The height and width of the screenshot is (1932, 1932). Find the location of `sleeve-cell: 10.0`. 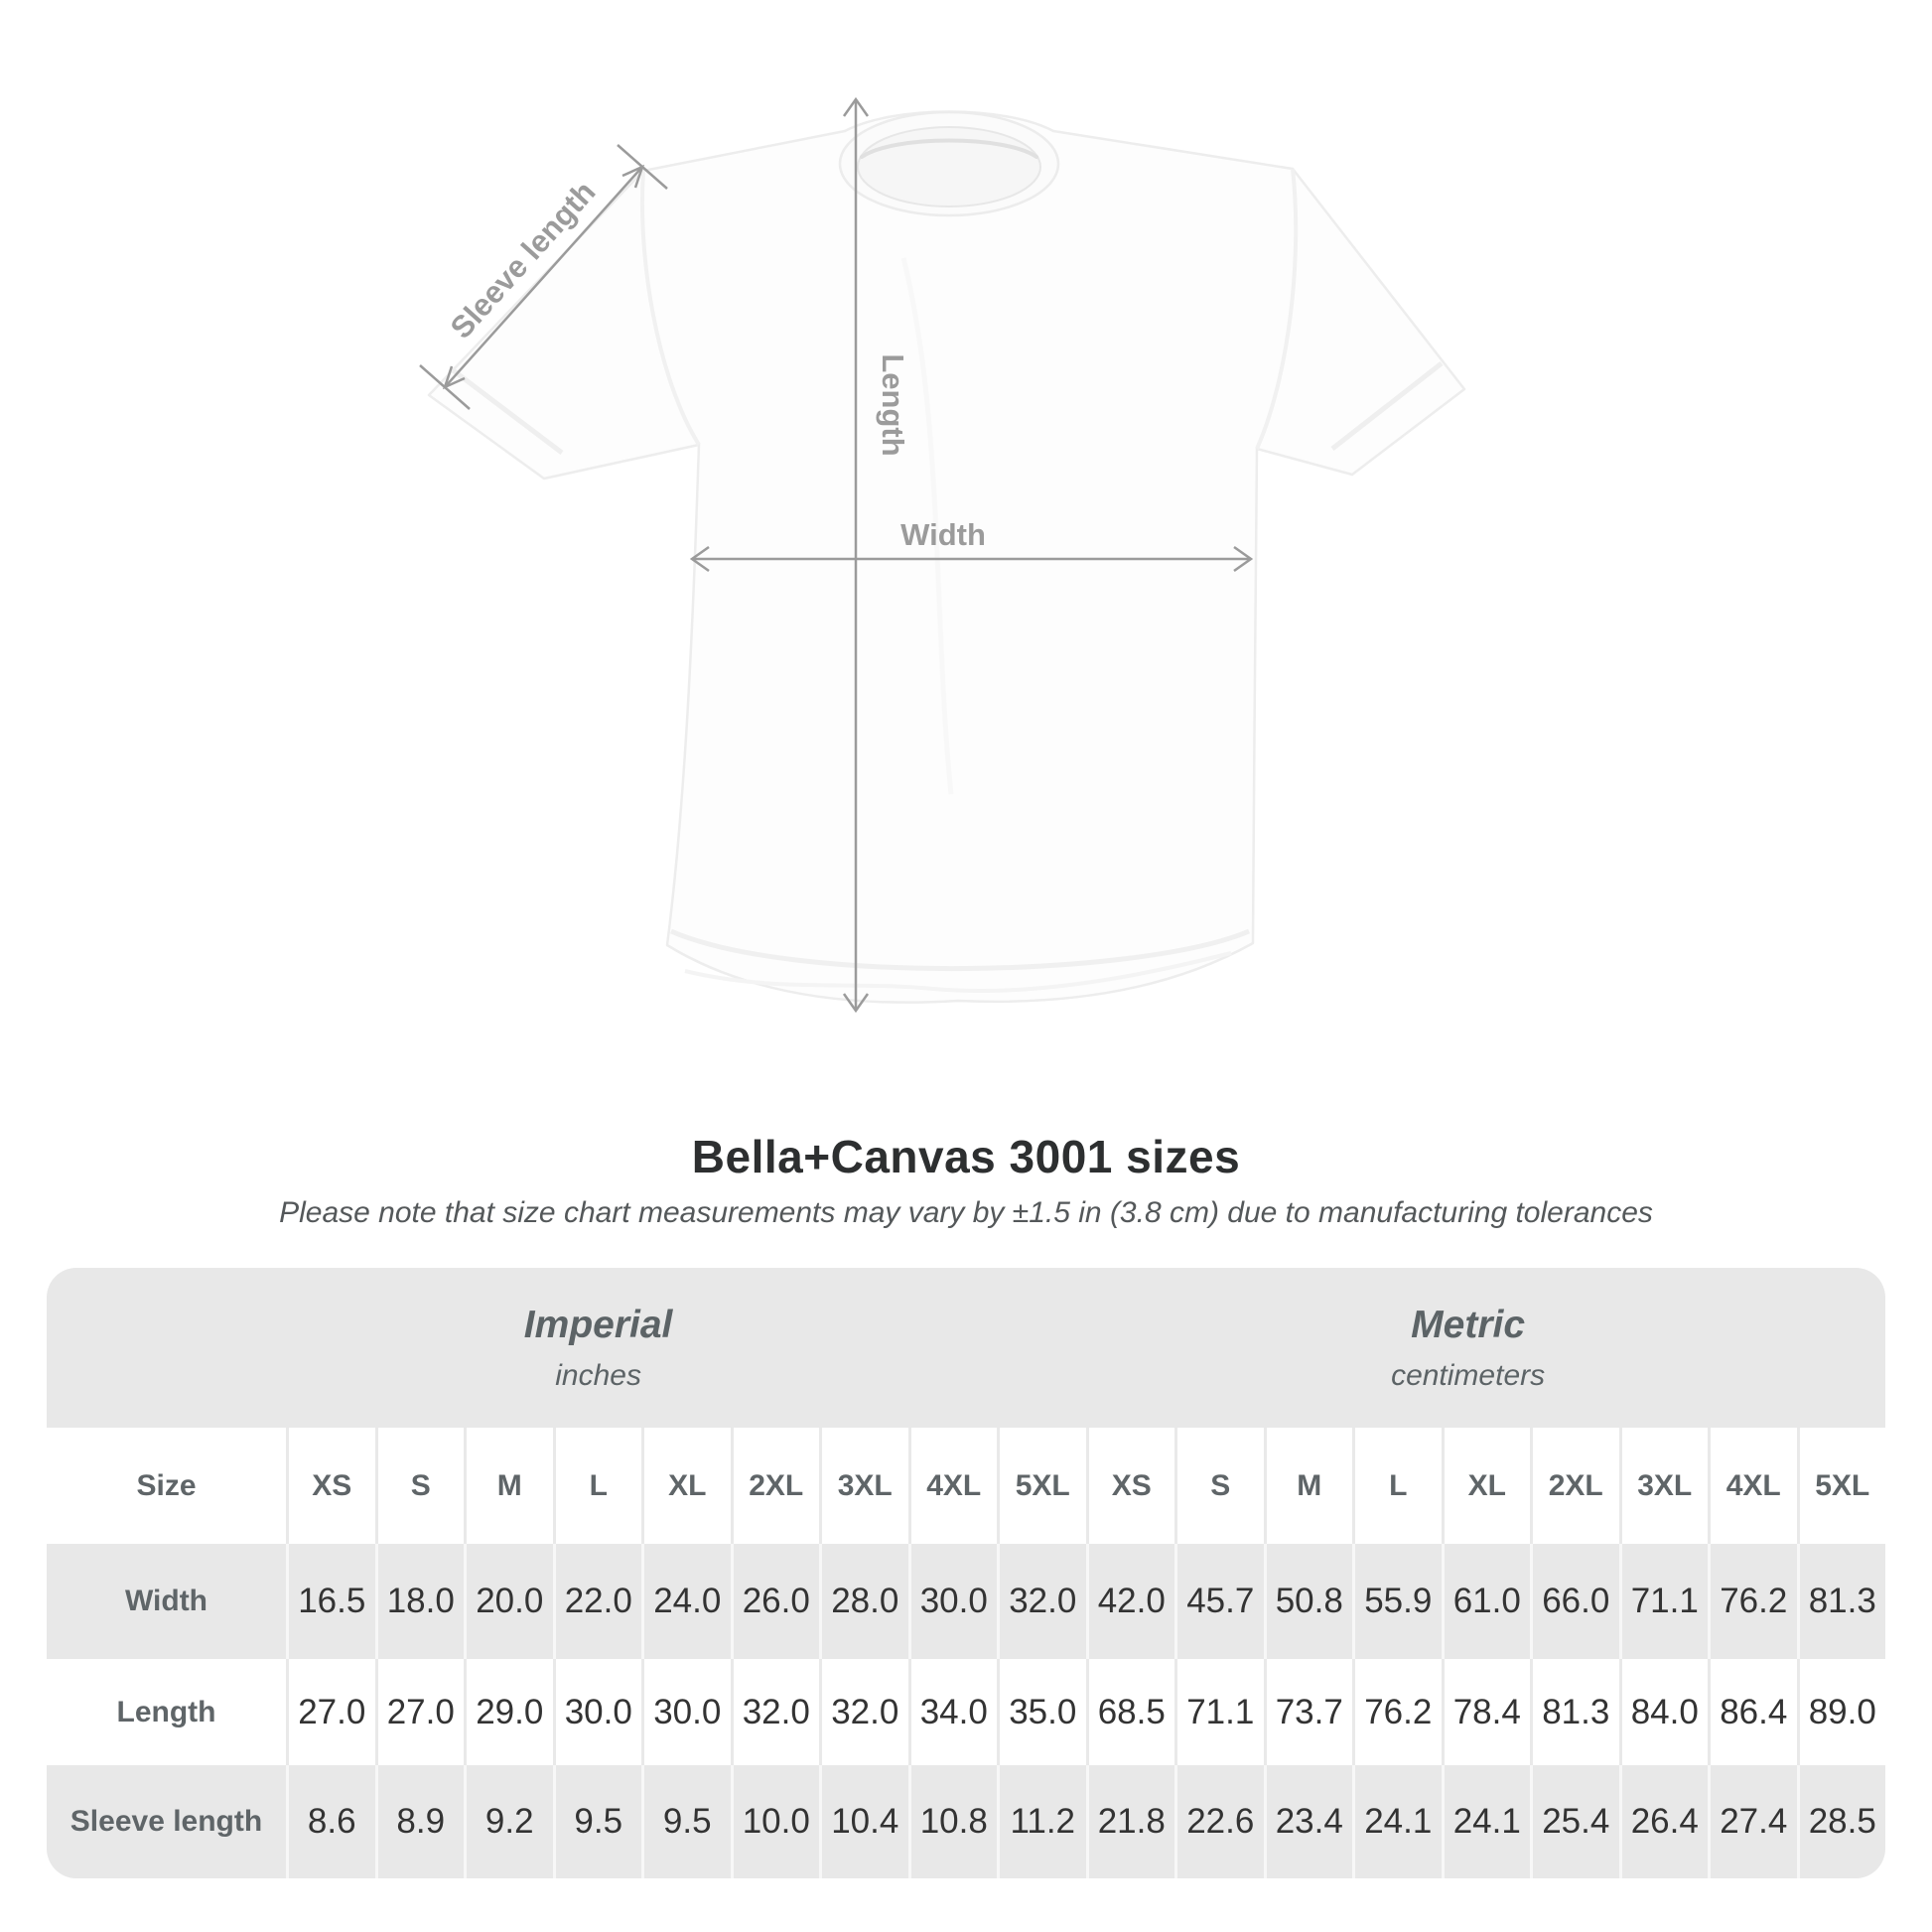

sleeve-cell: 10.0 is located at coordinates (775, 1822).